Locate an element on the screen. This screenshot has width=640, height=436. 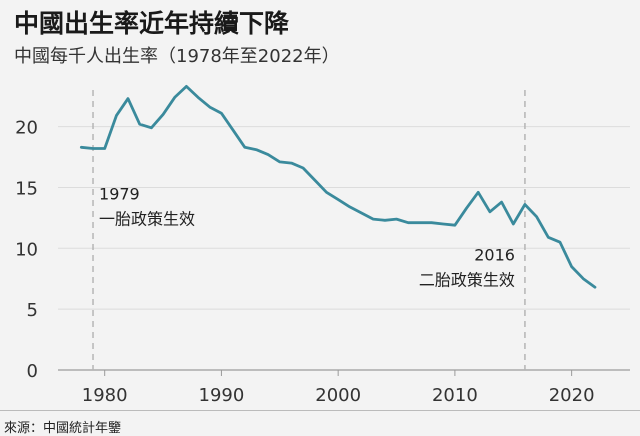
y-tick-label: 10 is located at coordinates (26, 249).